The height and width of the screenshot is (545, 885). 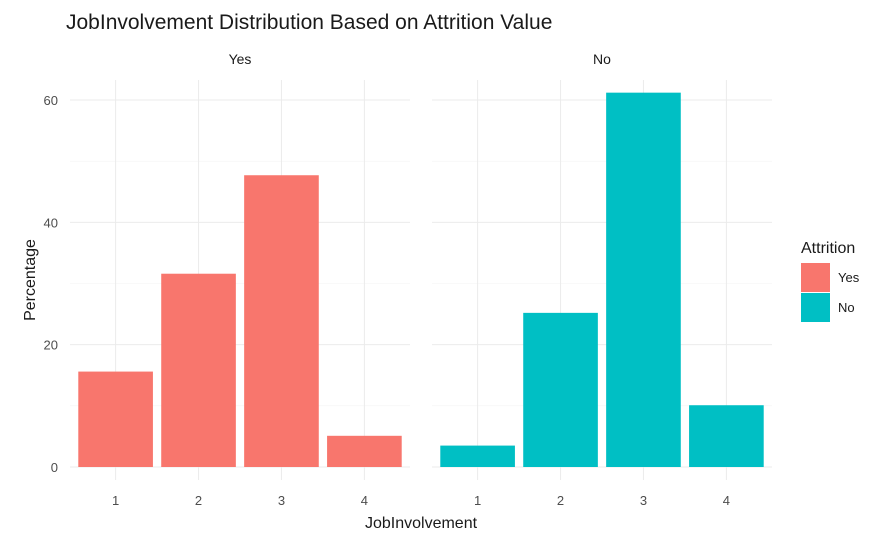 What do you see at coordinates (51, 222) in the screenshot?
I see `y-tick-label: 40` at bounding box center [51, 222].